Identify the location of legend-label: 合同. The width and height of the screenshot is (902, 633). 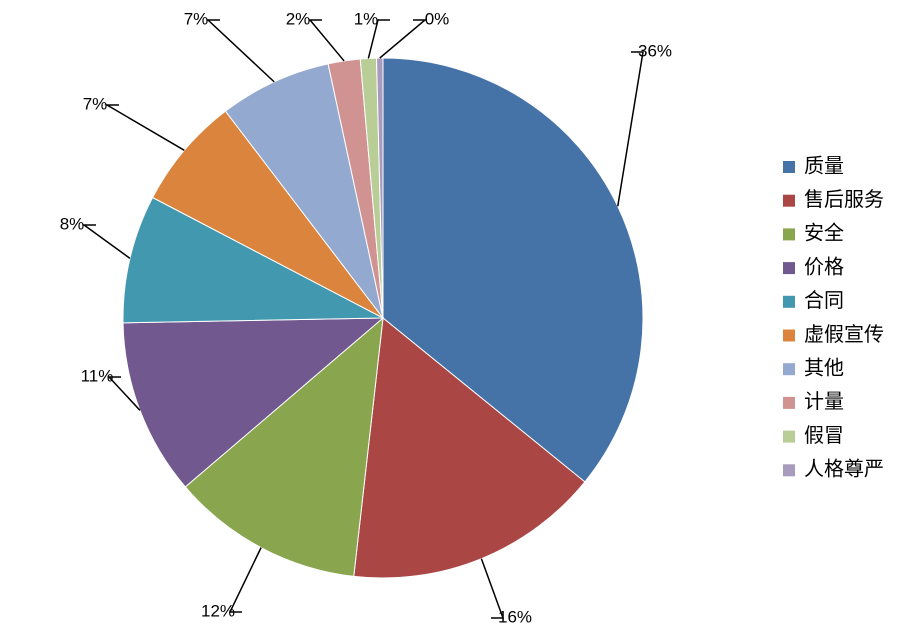
(824, 300).